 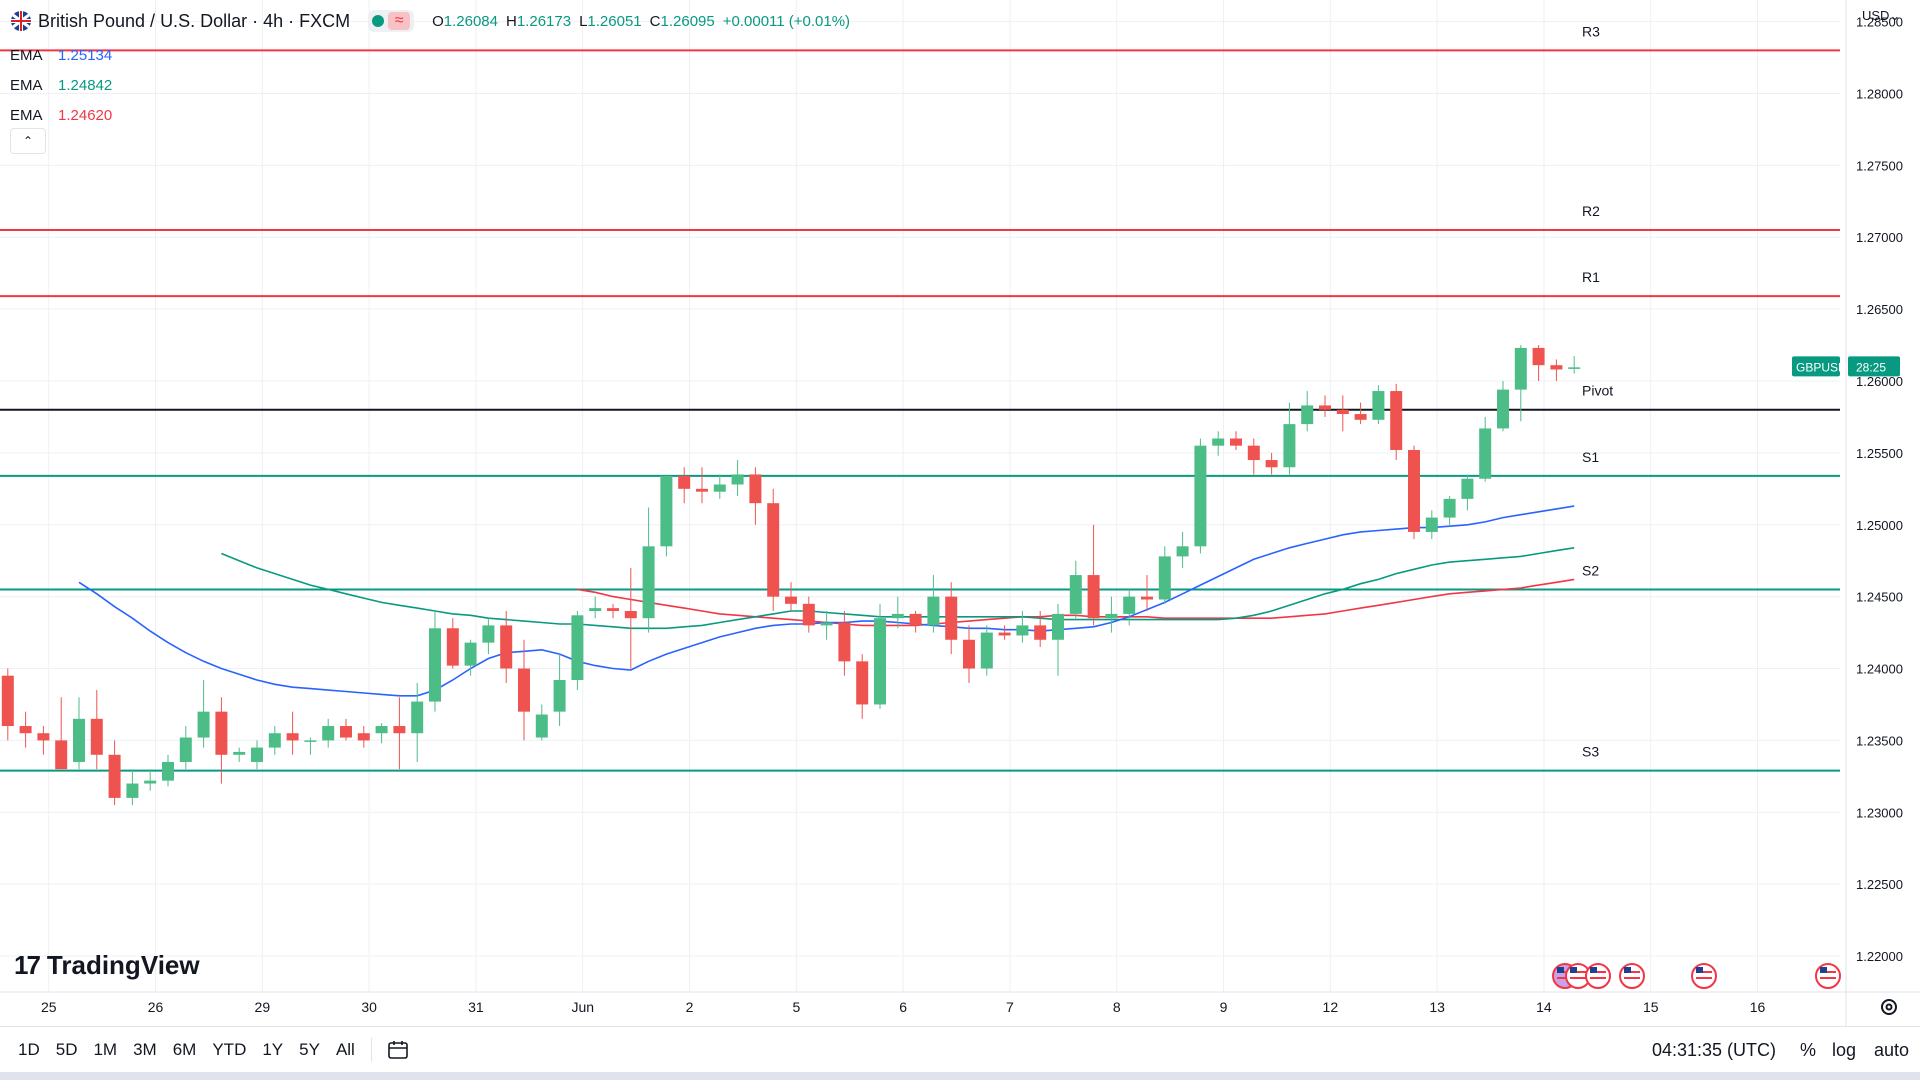 I want to click on y-tick-label: 1.23000, so click(x=1879, y=812).